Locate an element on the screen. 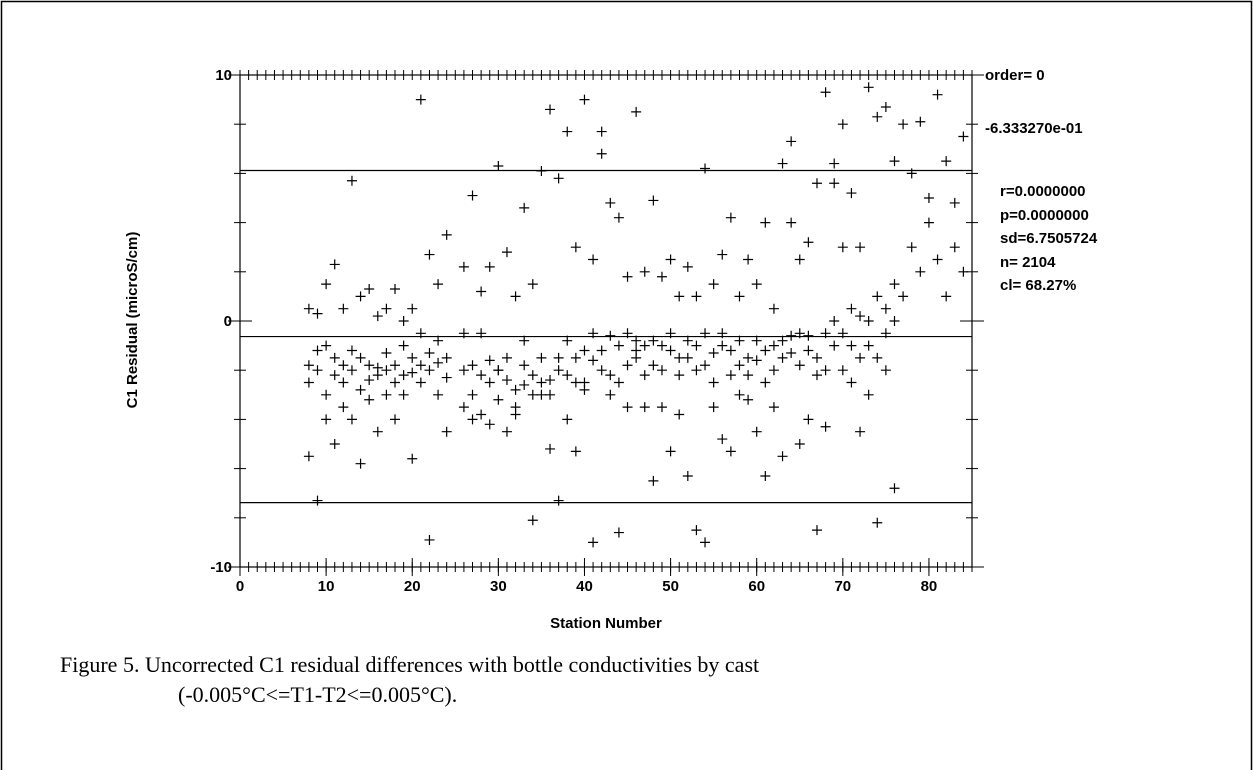 The image size is (1253, 770). y-tick-label: 10 is located at coordinates (223, 75).